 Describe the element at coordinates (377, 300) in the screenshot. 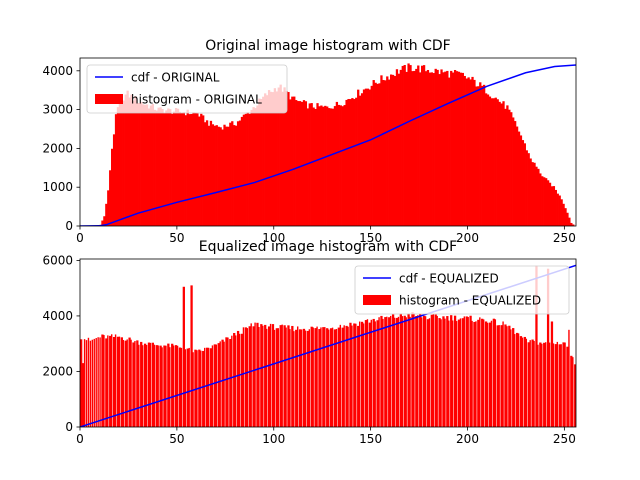

I see `legend-bar-swatch` at that location.